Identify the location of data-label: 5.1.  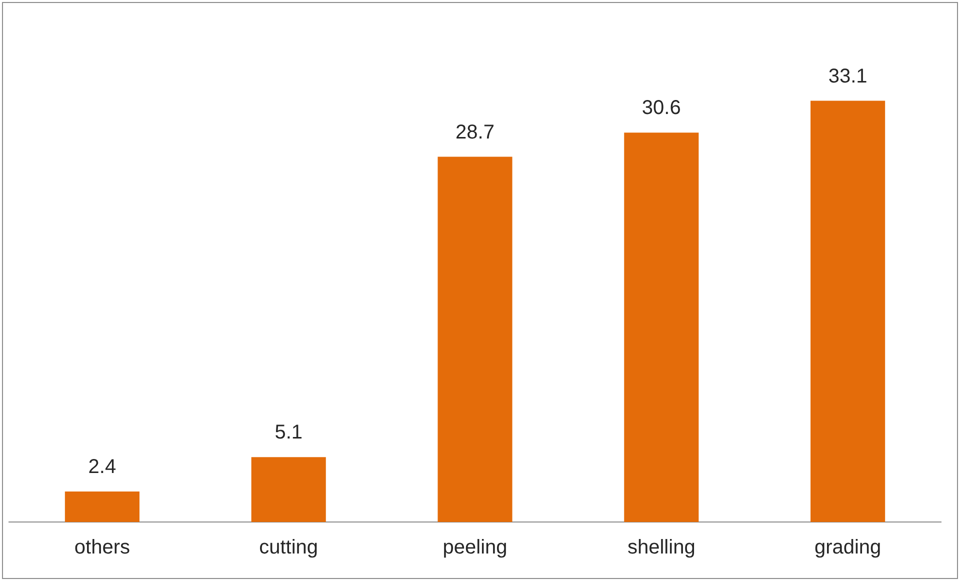
(288, 433).